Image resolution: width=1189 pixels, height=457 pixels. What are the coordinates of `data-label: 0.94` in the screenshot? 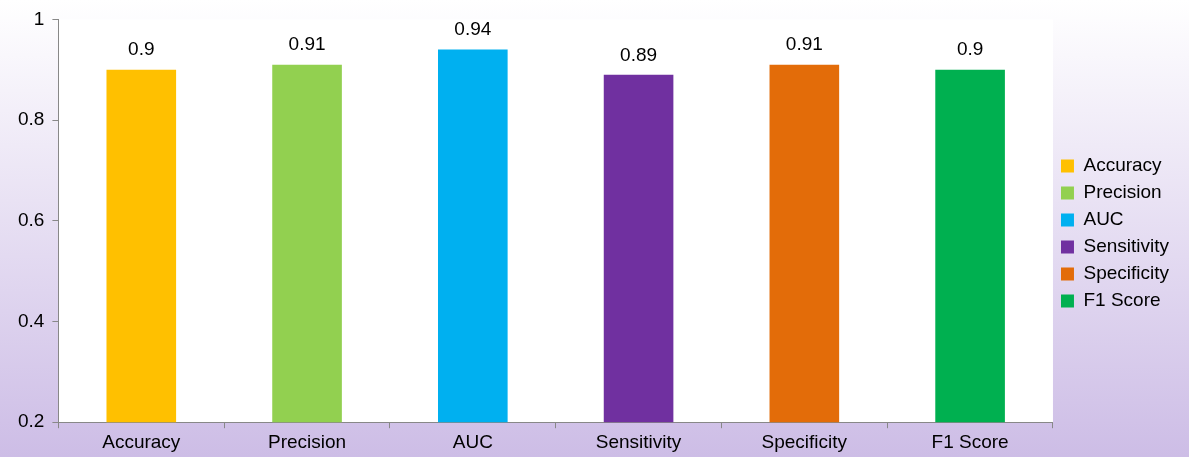 It's located at (473, 29).